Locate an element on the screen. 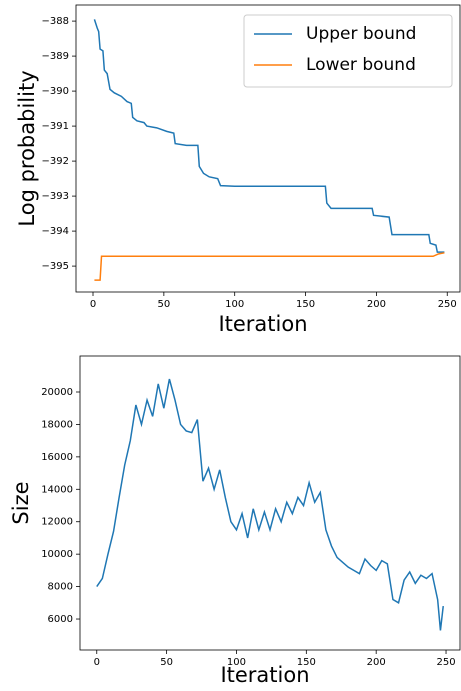 The image size is (461, 691). y-tick-label: −392 is located at coordinates (55, 161).